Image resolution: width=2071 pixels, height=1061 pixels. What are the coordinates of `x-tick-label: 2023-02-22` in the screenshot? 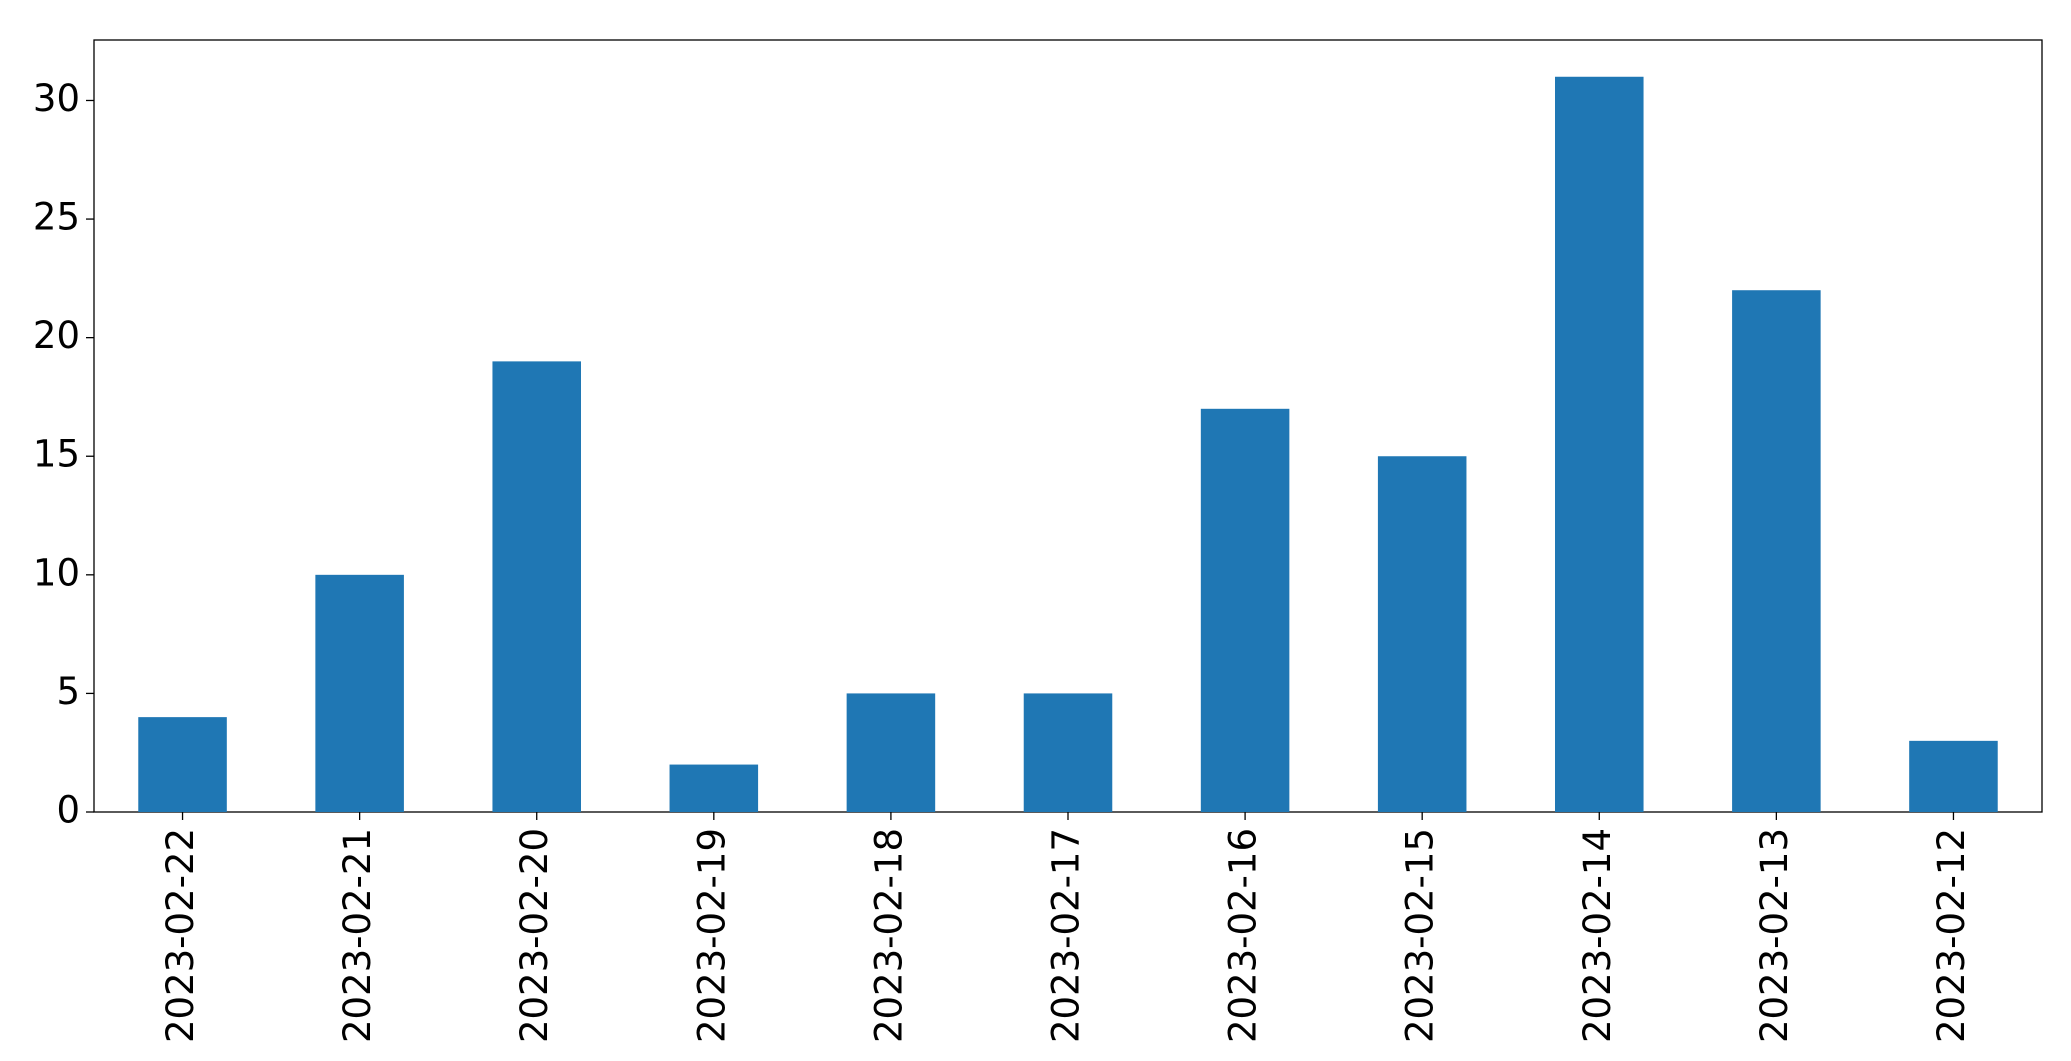 It's located at (180, 935).